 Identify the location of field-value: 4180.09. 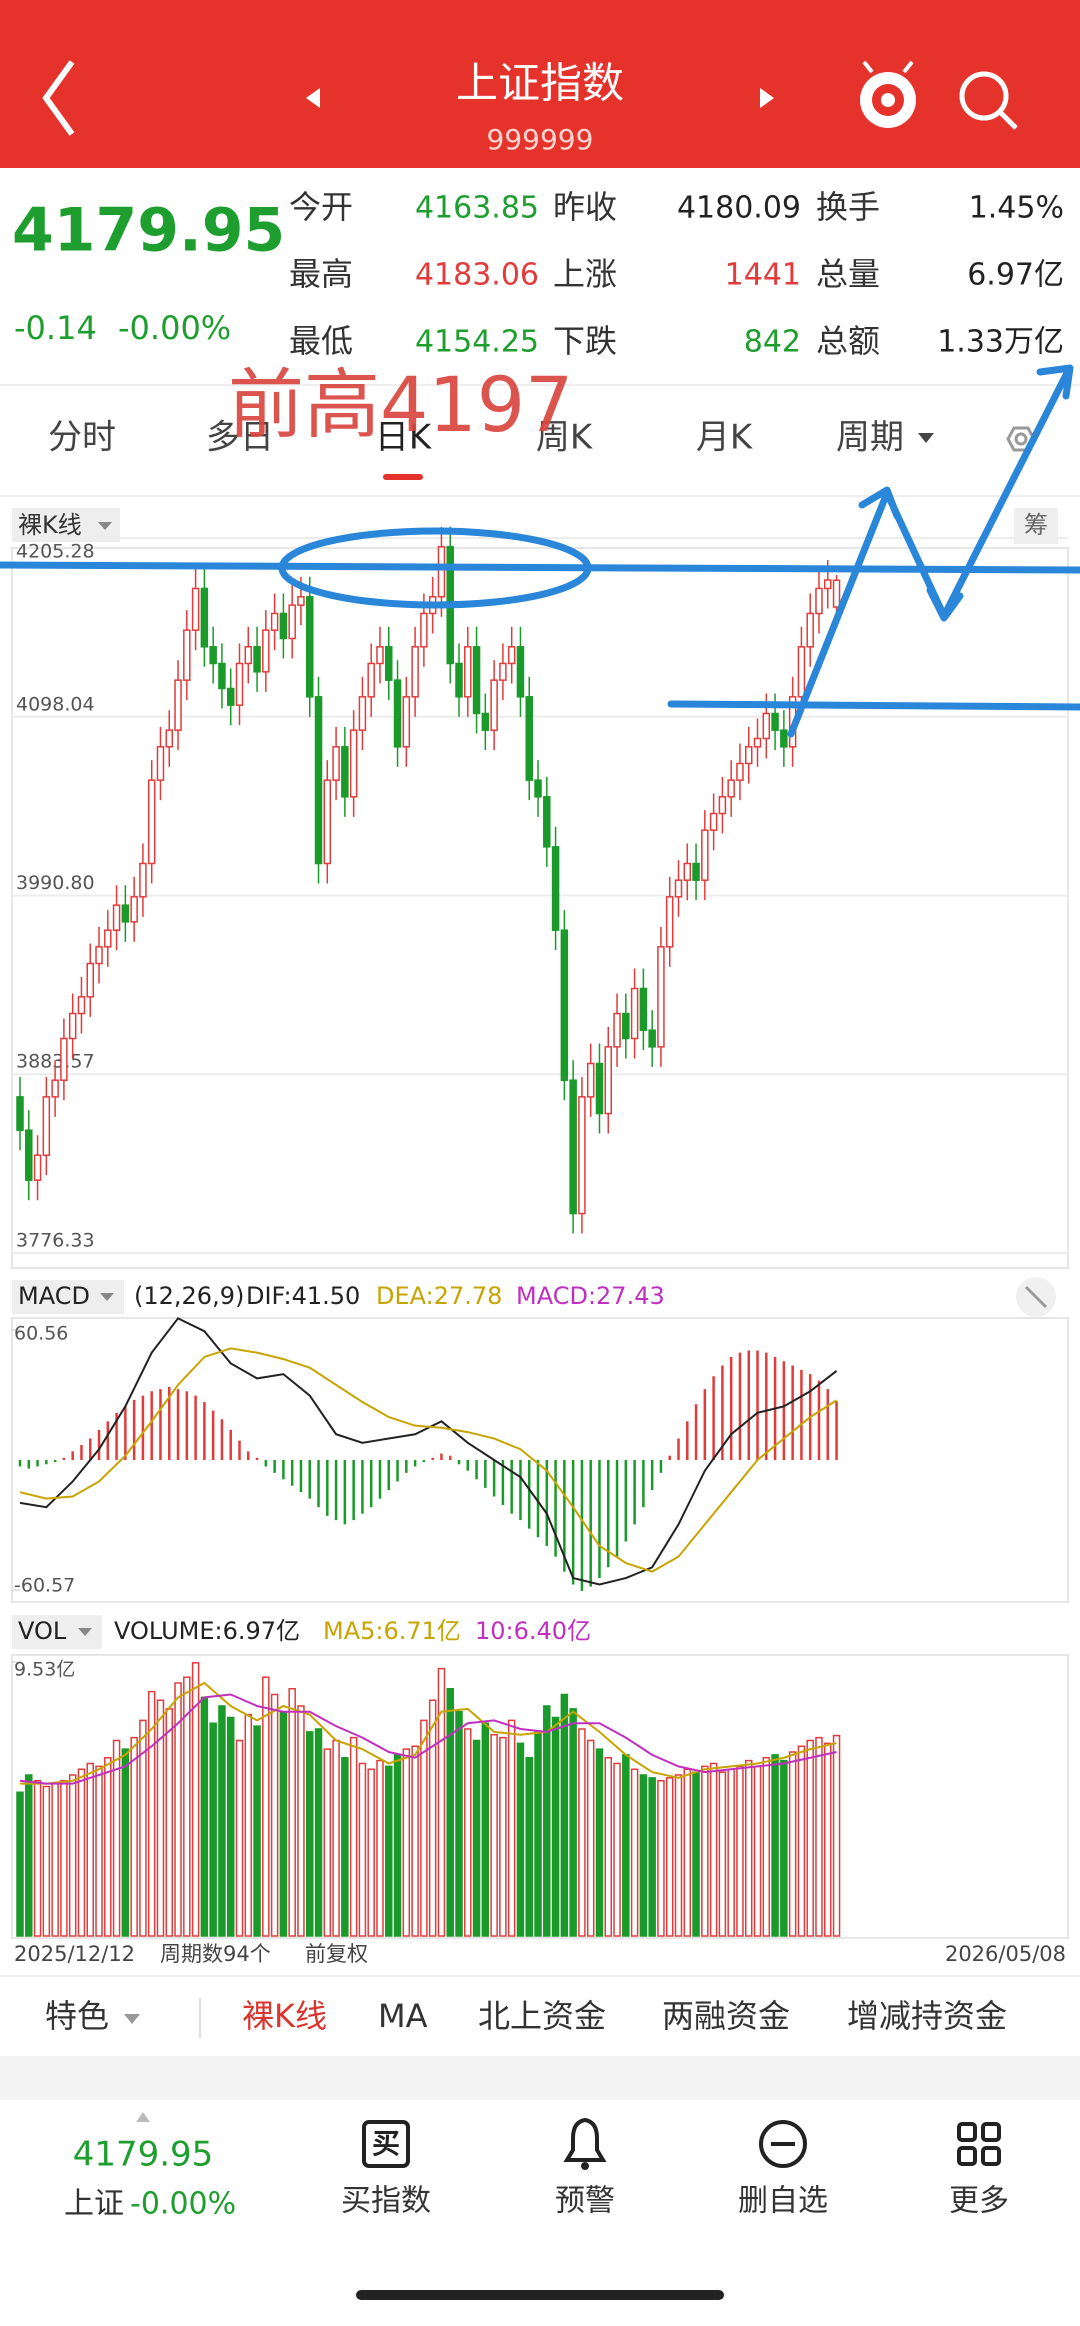
(739, 208).